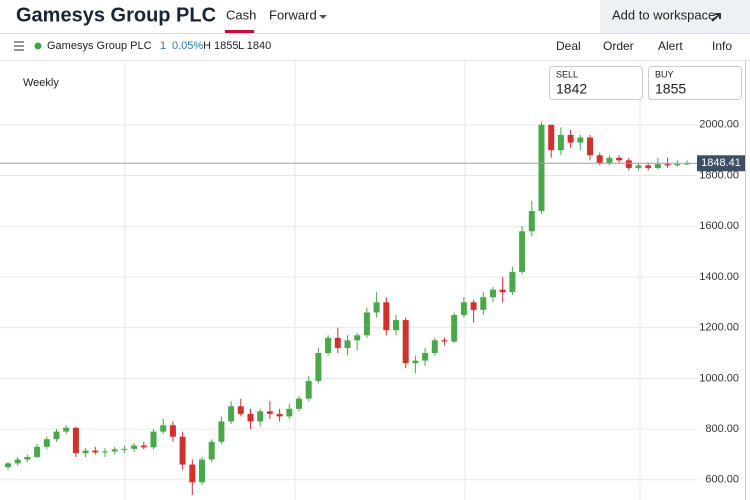  I want to click on y-tick-label: 2000.00, so click(719, 125).